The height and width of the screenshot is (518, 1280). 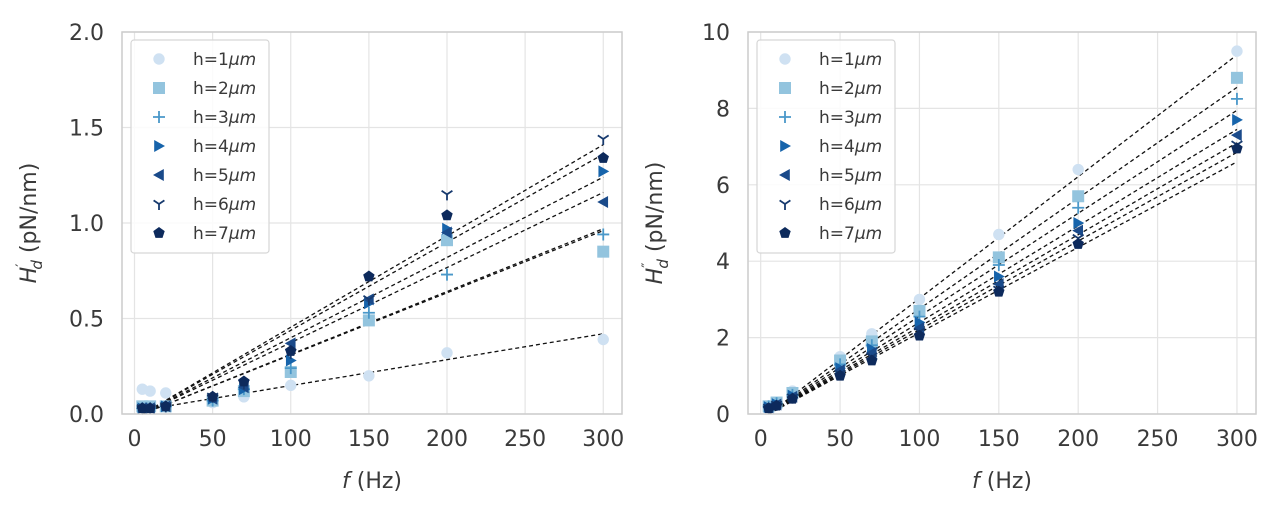 I want to click on legend-label: h=7μm, so click(x=850, y=234).